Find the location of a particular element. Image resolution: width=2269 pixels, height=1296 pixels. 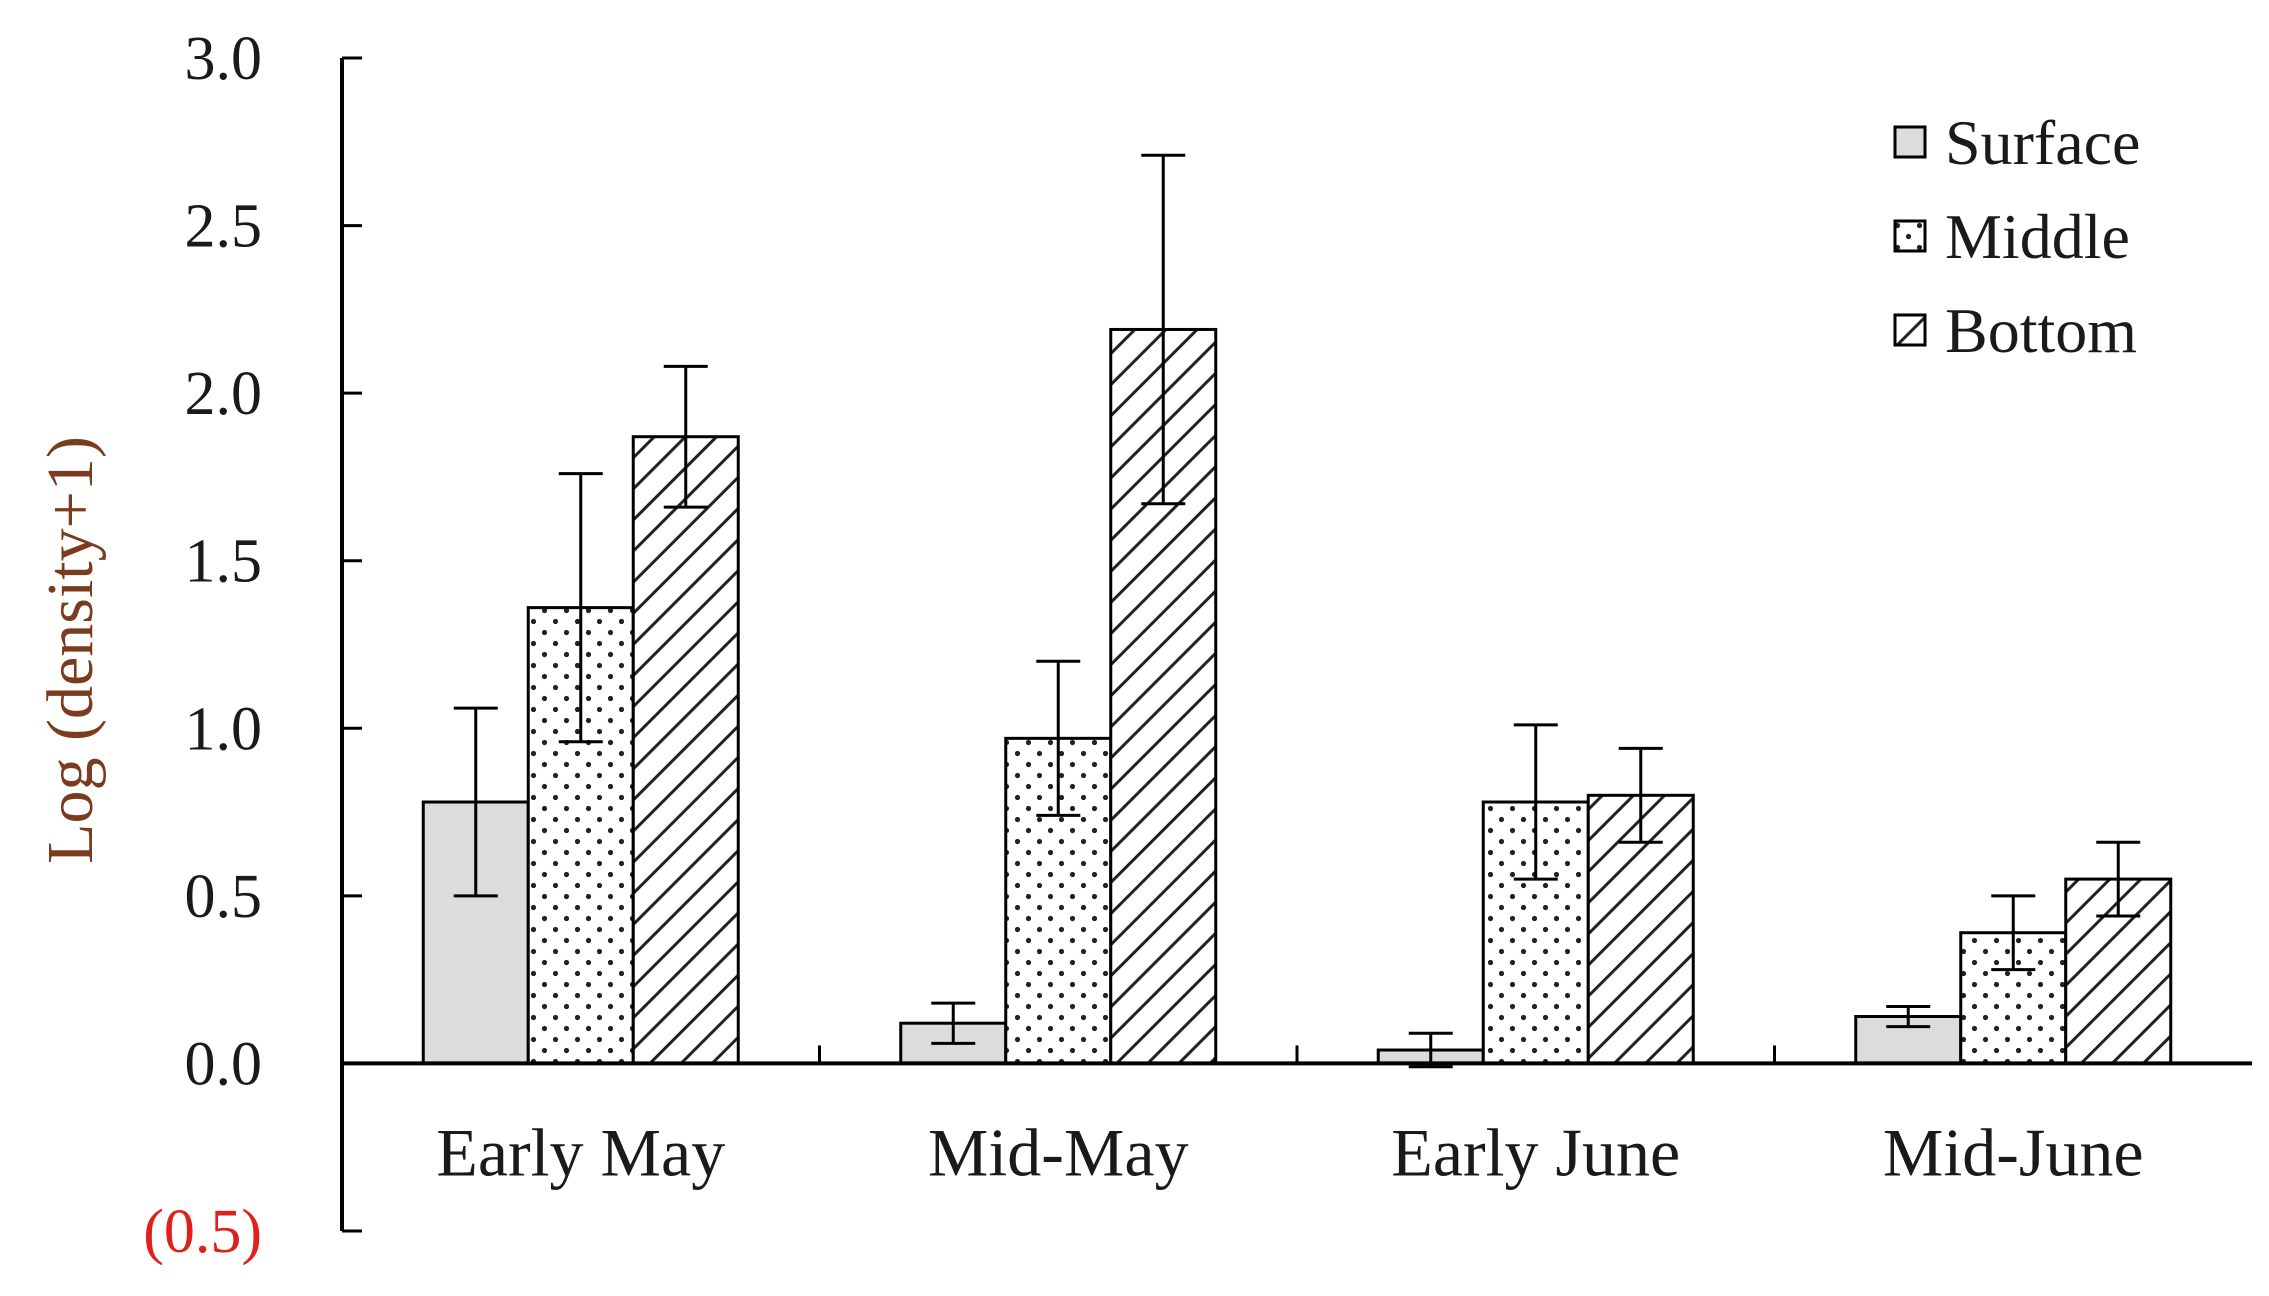

y-tick-label: 2.5 is located at coordinates (224, 227).